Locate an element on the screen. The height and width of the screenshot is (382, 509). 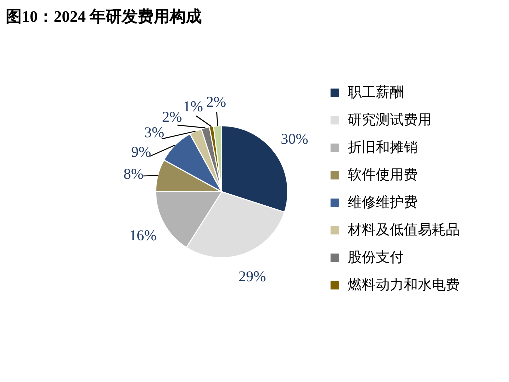
legend-label: 软件使用费 is located at coordinates (383, 176).